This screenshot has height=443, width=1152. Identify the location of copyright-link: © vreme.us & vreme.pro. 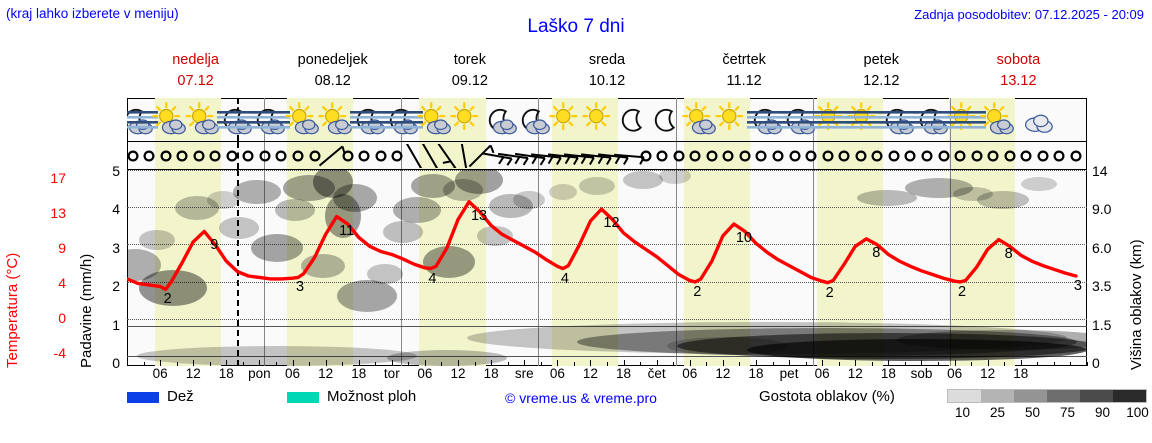
(581, 398).